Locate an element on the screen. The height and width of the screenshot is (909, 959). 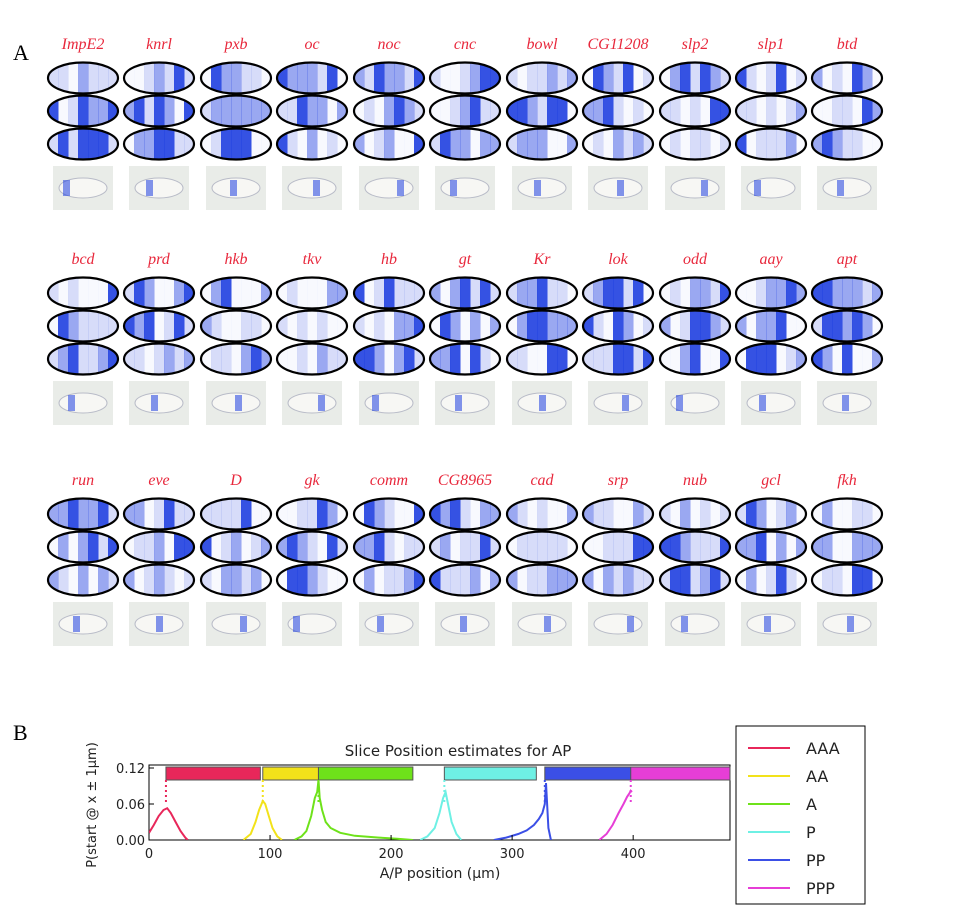
gene-label: CG8965 is located at coordinates (465, 480).